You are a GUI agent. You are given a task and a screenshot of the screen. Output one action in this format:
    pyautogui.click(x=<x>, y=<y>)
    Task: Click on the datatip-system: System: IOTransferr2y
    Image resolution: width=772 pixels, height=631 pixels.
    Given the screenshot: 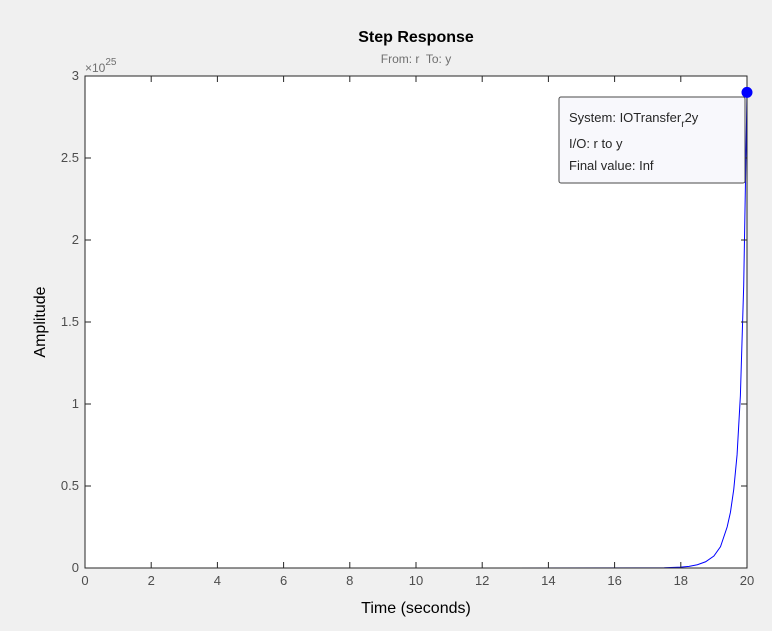 What is the action you would take?
    pyautogui.click(x=634, y=120)
    